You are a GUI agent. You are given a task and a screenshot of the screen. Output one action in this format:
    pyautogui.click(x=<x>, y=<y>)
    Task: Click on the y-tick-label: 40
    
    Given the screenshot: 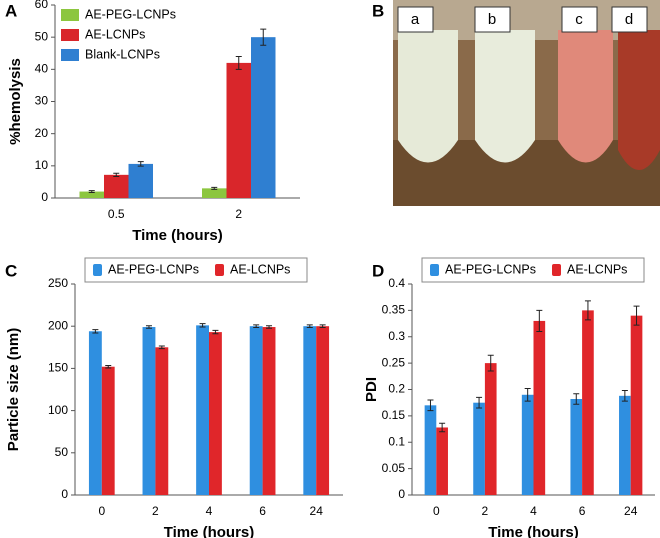 What is the action you would take?
    pyautogui.click(x=42, y=69)
    